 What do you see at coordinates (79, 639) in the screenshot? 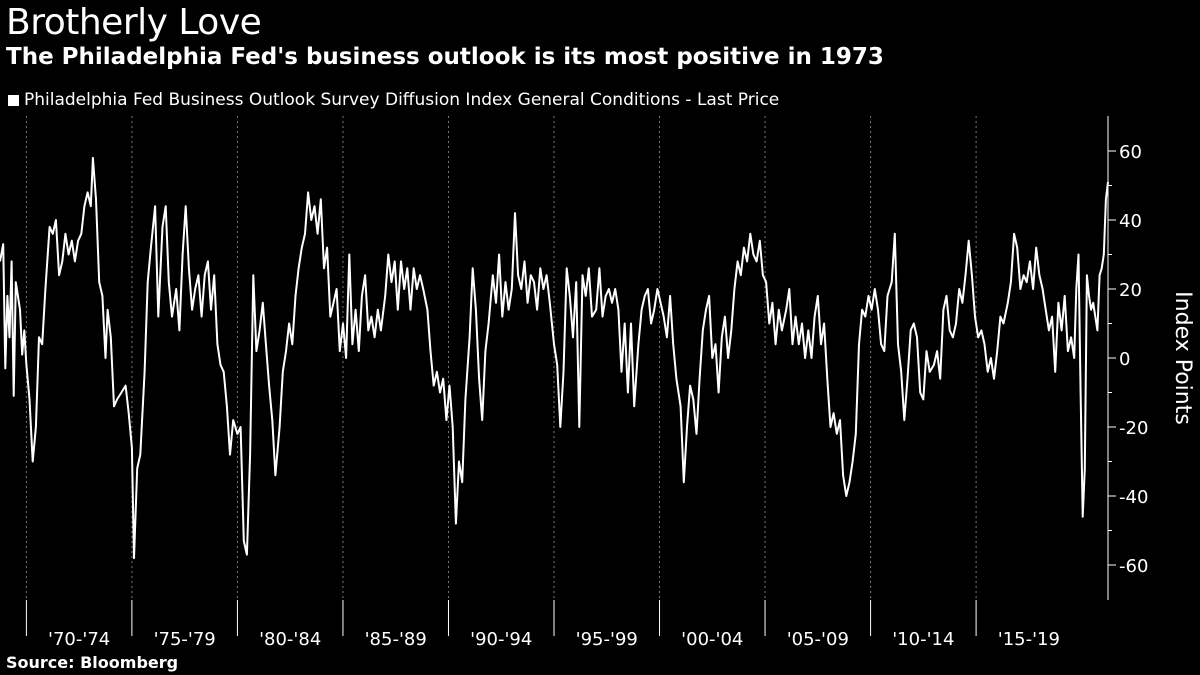
I see `x-tick-label: '70-'74` at bounding box center [79, 639].